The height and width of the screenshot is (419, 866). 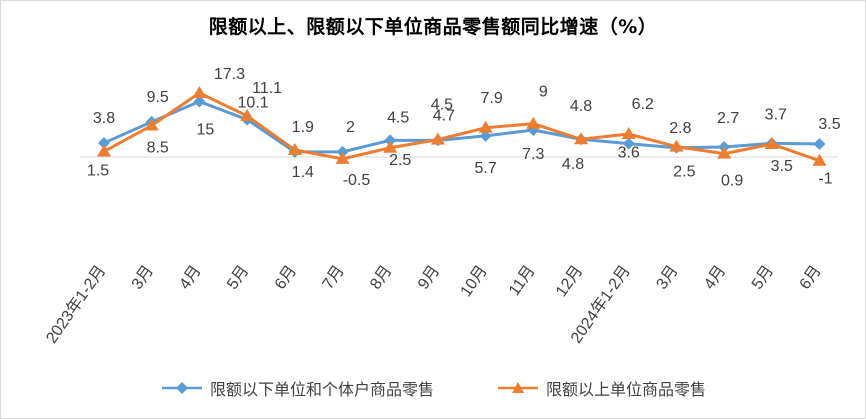 What do you see at coordinates (190, 278) in the screenshot?
I see `x-tick-label-3: 4月` at bounding box center [190, 278].